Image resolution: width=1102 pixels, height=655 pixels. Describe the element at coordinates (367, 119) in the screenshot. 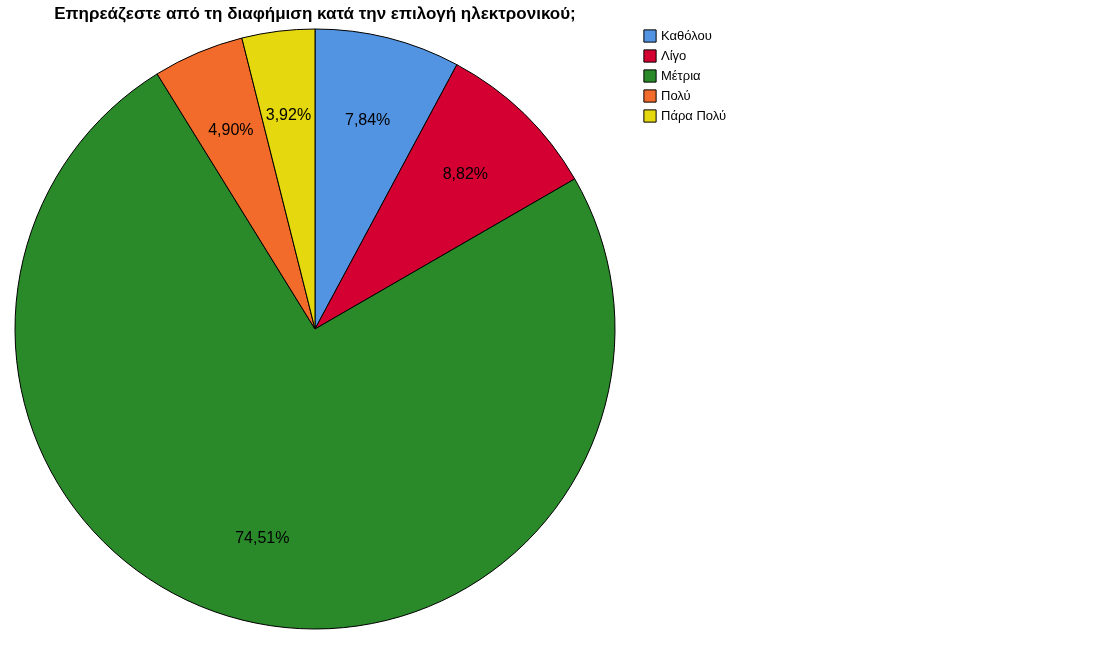

I see `data-label: 7,84%` at that location.